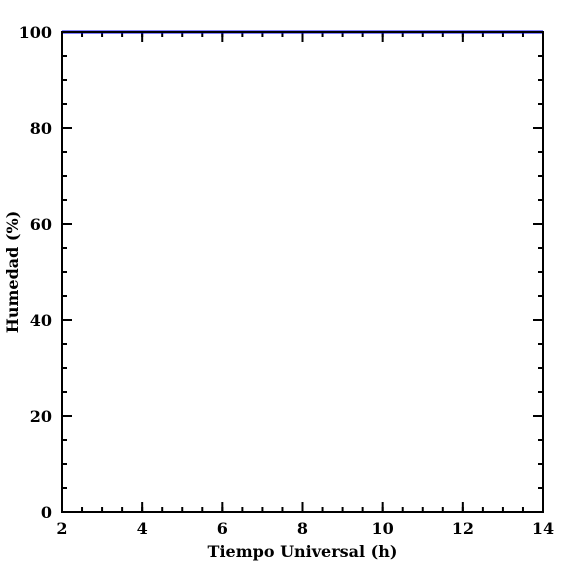  Describe the element at coordinates (222, 528) in the screenshot. I see `x-tick-label: 6` at that location.